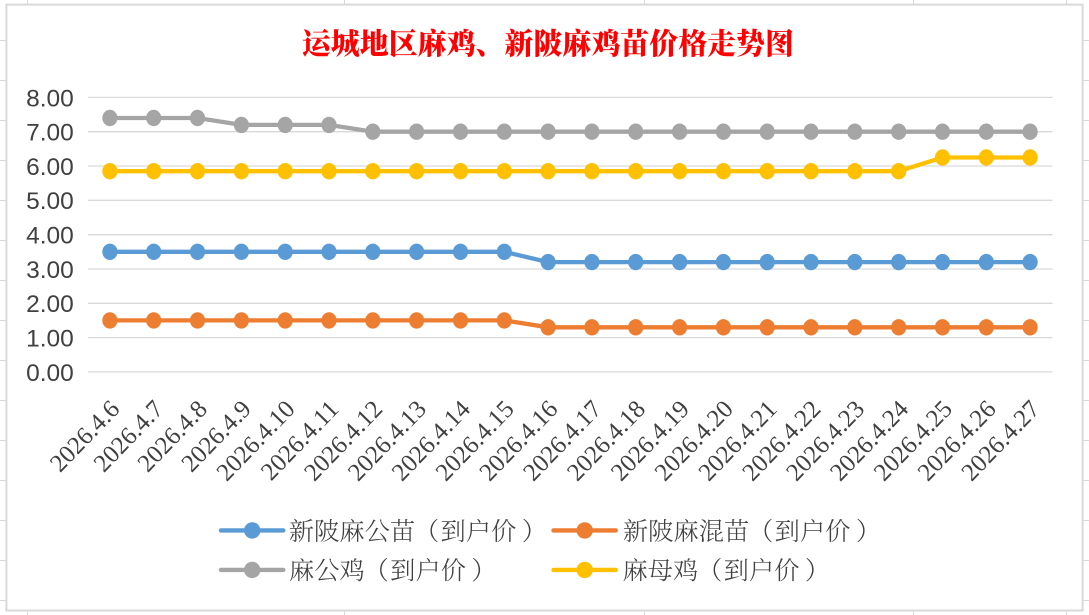  Describe the element at coordinates (50, 98) in the screenshot. I see `svg-text: 8.00` at that location.